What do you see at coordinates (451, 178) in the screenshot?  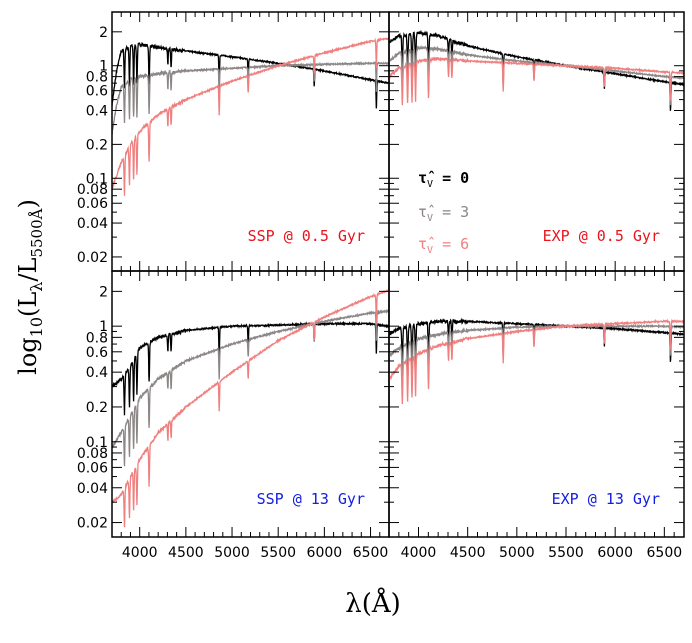 I see `legend-value: = 0` at bounding box center [451, 178].